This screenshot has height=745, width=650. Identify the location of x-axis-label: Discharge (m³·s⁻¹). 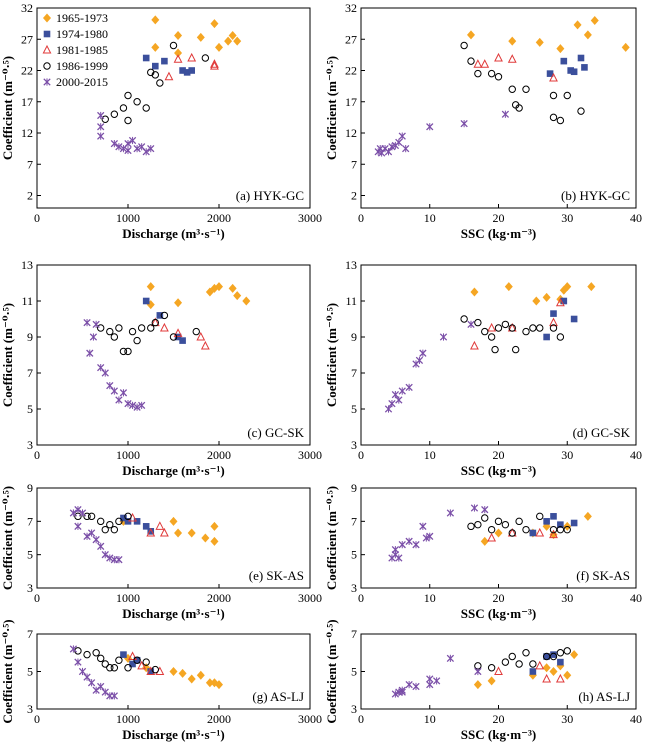
(173, 734).